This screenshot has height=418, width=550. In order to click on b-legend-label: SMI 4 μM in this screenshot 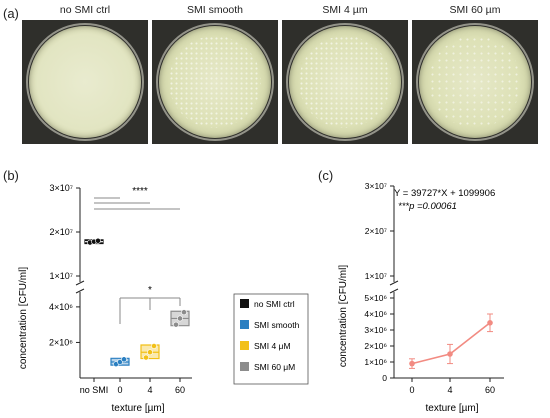, I will do `click(272, 346)`.